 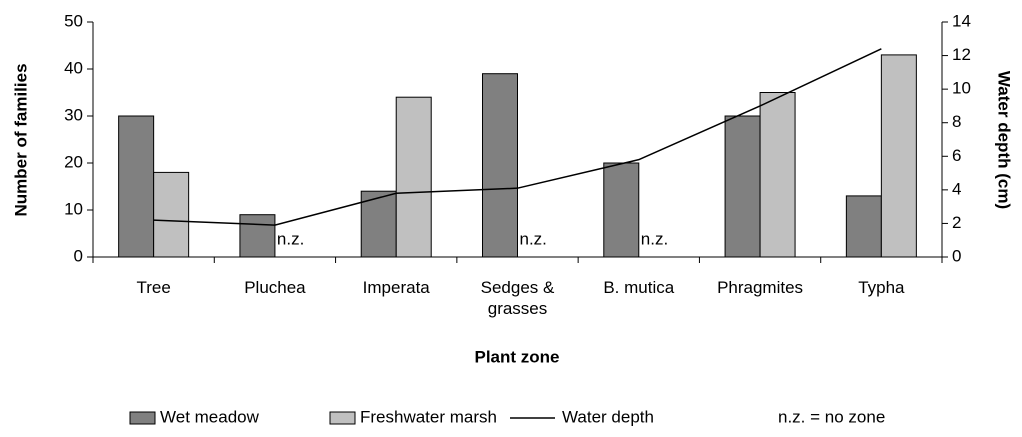 I want to click on x-axis-label: Plant zone, so click(x=516, y=356).